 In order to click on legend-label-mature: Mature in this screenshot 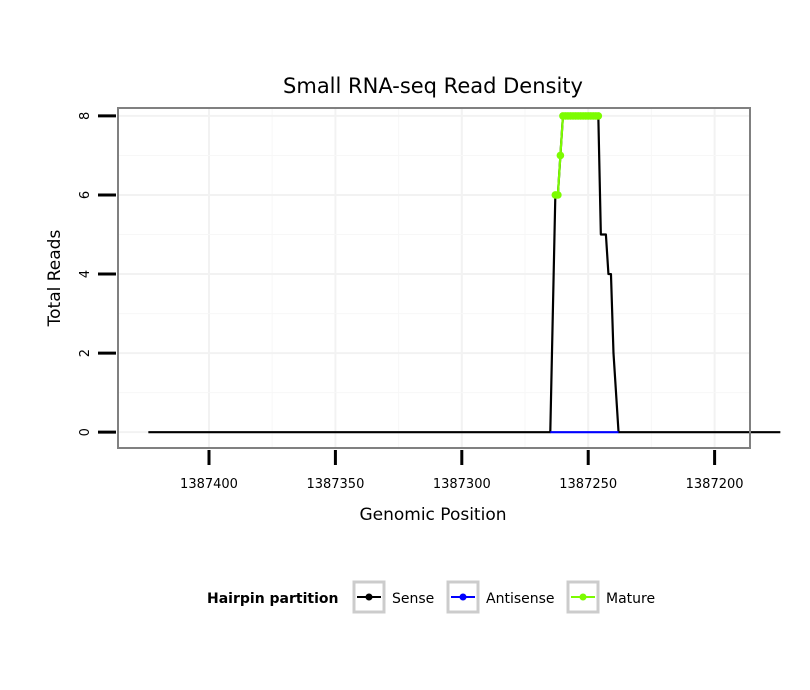, I will do `click(630, 599)`.